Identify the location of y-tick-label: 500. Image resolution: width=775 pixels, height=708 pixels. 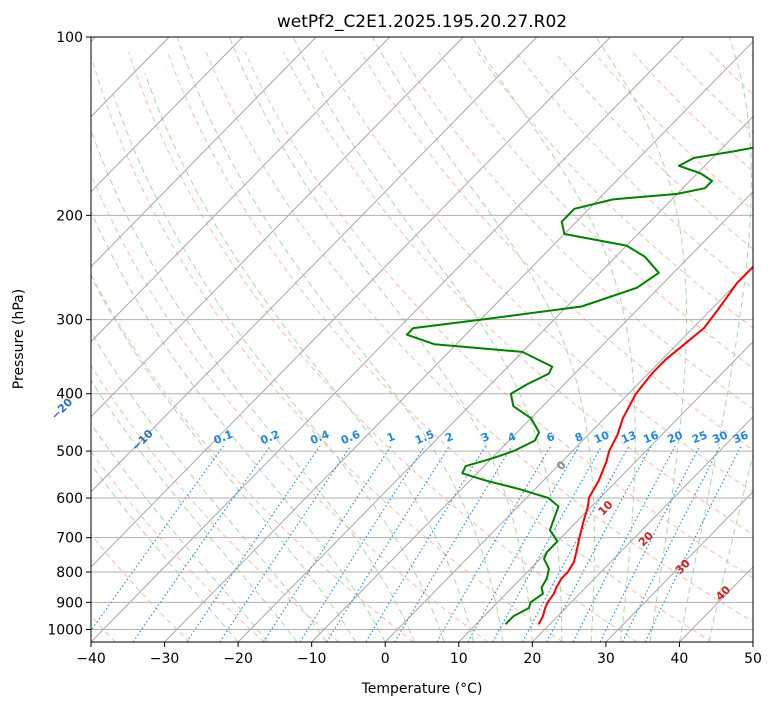
(69, 452).